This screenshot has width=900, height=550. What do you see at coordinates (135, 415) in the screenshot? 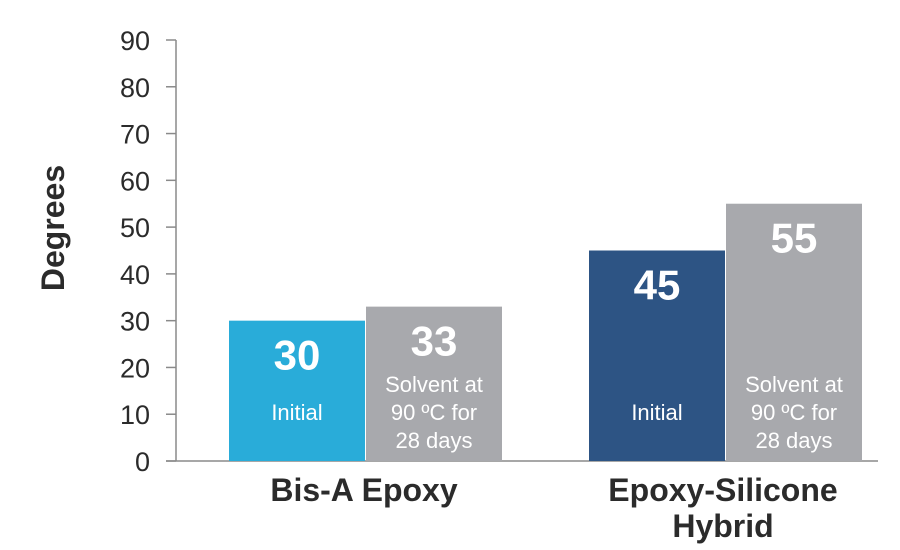
I see `y-tick-label: 10` at bounding box center [135, 415].